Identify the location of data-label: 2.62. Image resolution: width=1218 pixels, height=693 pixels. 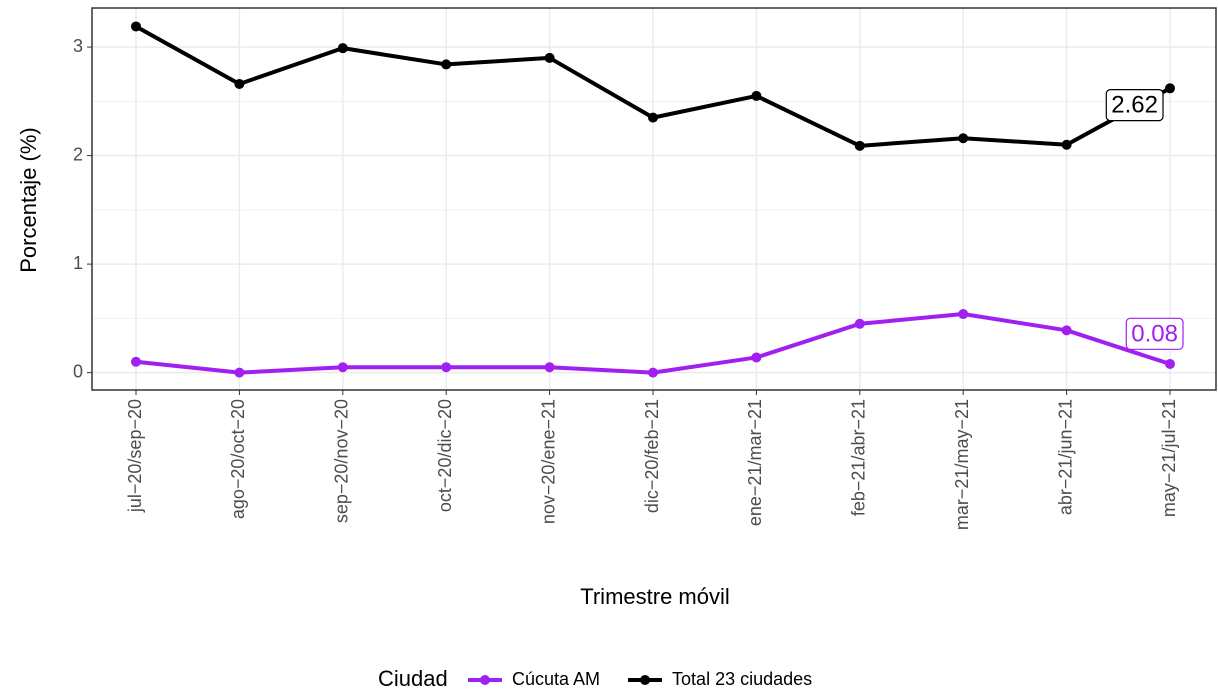
(1134, 105).